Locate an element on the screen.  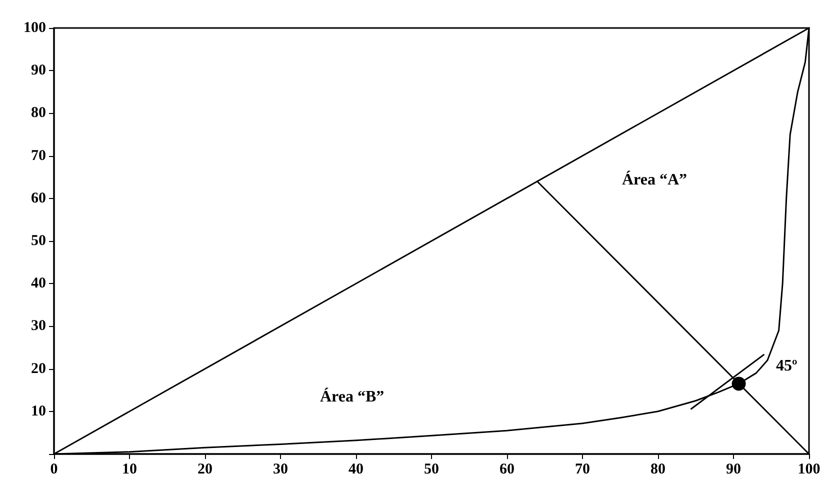
y-tick-label: 90 is located at coordinates (38, 70).